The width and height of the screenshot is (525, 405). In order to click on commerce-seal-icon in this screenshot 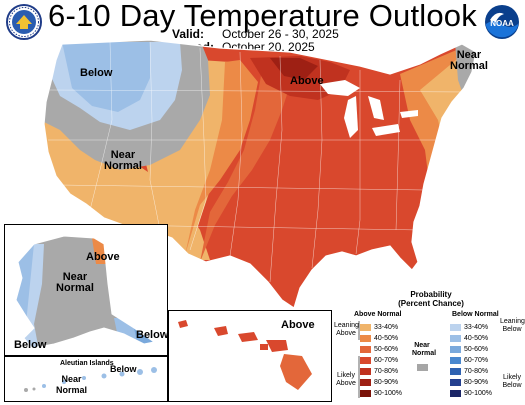, I will do `click(24, 24)`.